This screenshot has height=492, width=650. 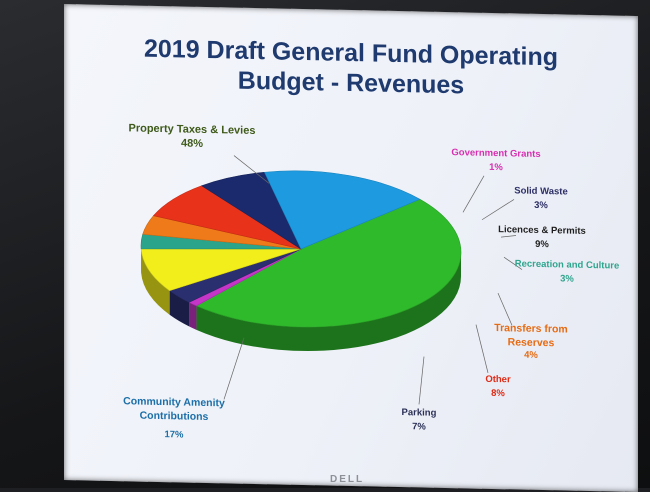 What do you see at coordinates (174, 416) in the screenshot?
I see `slice-label-8-line-2: Contributions` at bounding box center [174, 416].